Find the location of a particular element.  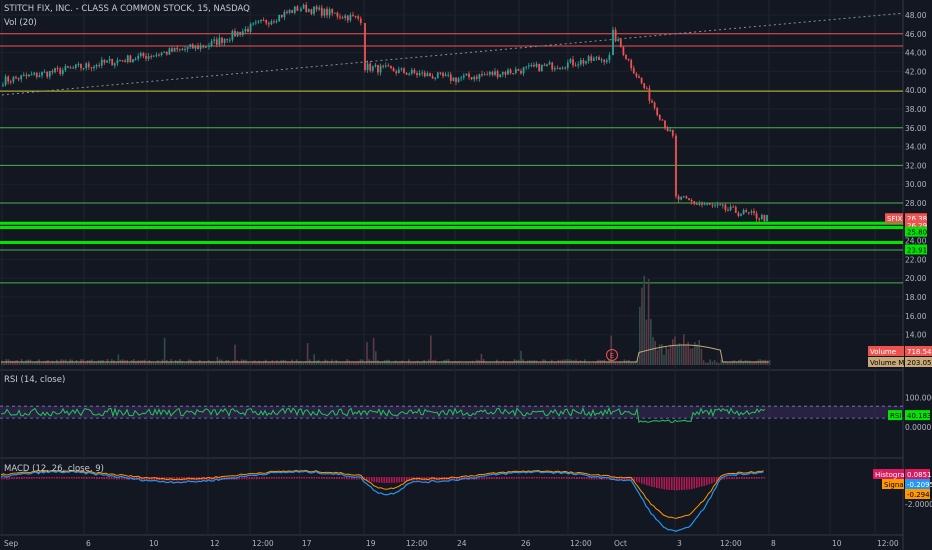

volume-ma-value-tag: 203.057K is located at coordinates (919, 363).